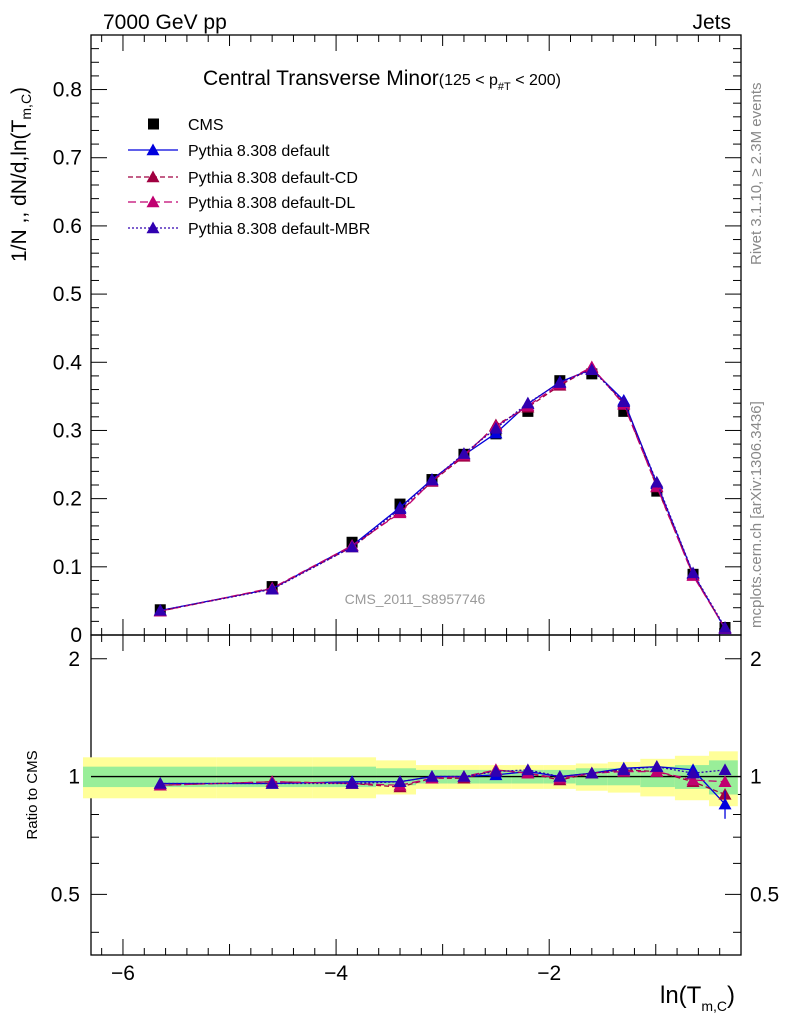 The height and width of the screenshot is (1024, 786). What do you see at coordinates (206, 125) in the screenshot?
I see `legend-label-cms: CMS` at bounding box center [206, 125].